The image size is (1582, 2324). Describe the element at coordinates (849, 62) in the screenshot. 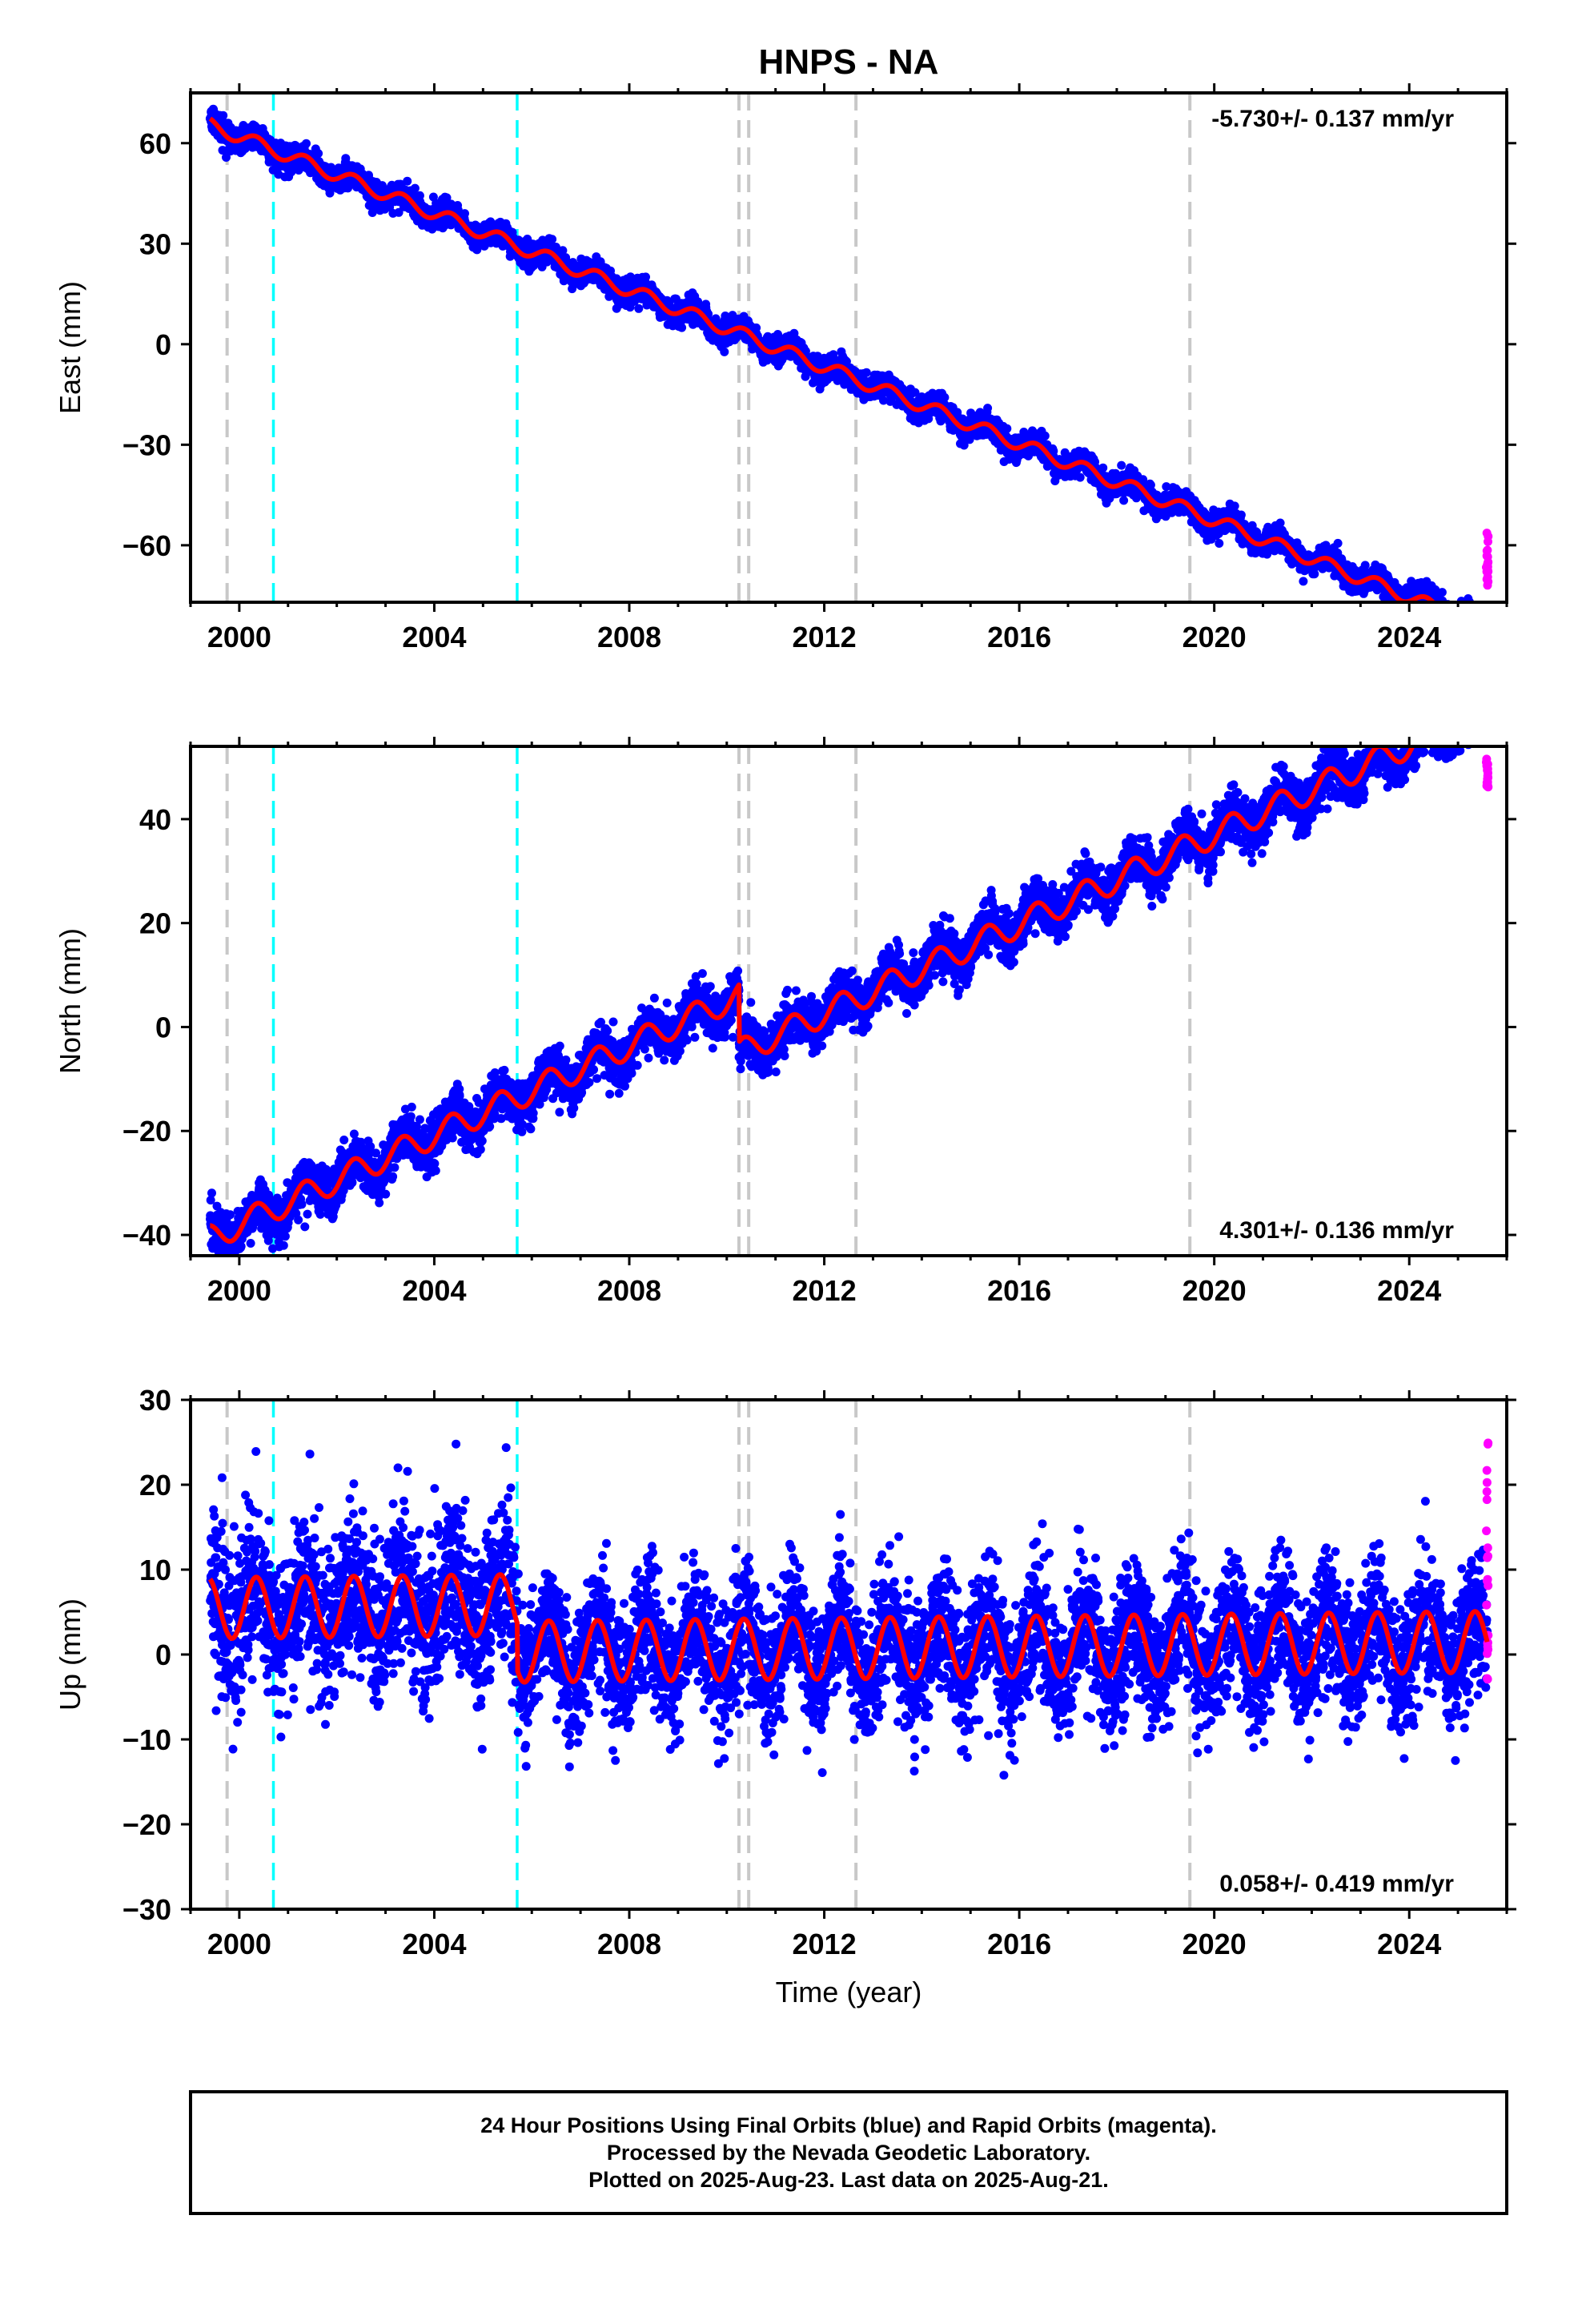

I see `chart-title: HNPS - NA` at that location.